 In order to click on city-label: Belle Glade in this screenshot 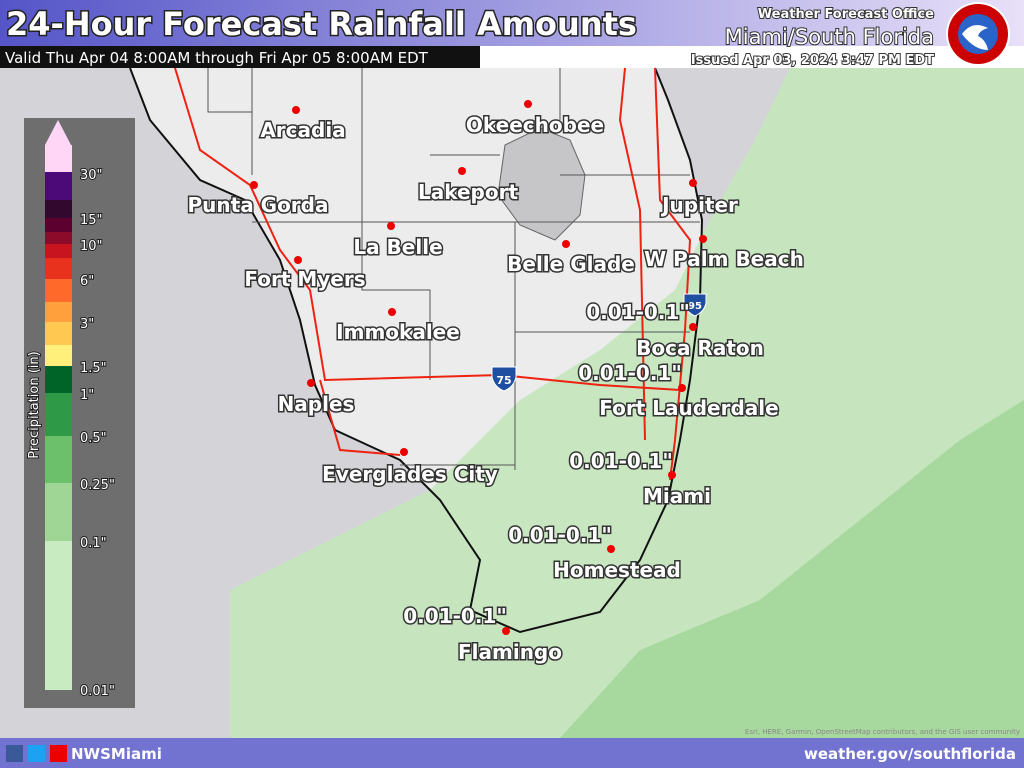, I will do `click(571, 264)`.